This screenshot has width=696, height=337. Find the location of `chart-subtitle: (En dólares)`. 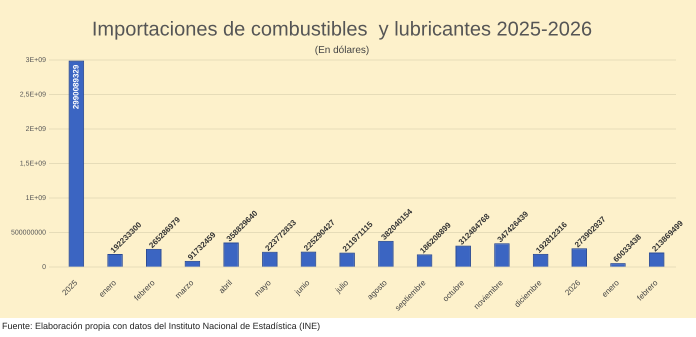

chart-subtitle: (En dólares) is located at coordinates (342, 50).